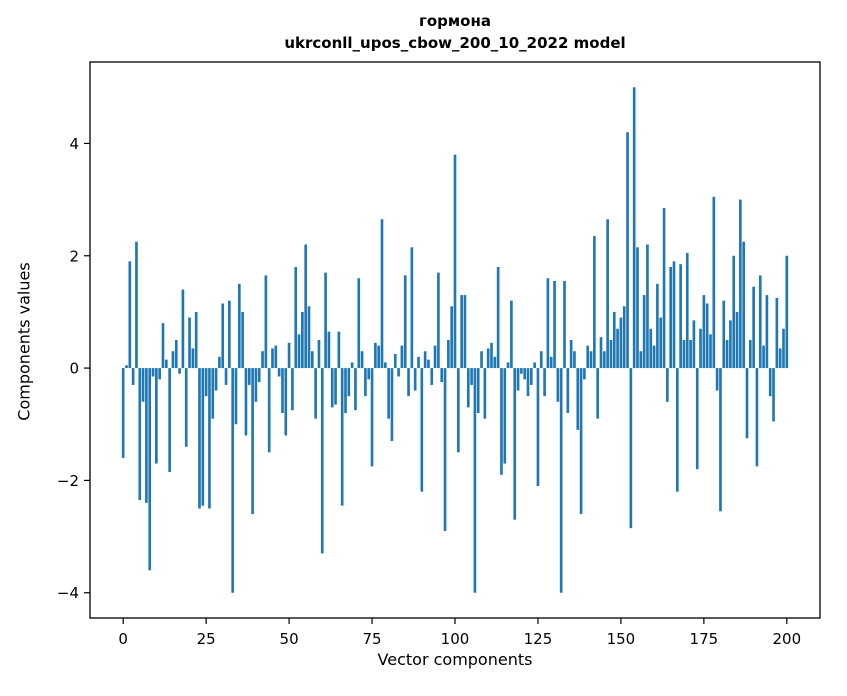 The image size is (847, 696). What do you see at coordinates (704, 639) in the screenshot?
I see `x-tick-label: 175` at bounding box center [704, 639].